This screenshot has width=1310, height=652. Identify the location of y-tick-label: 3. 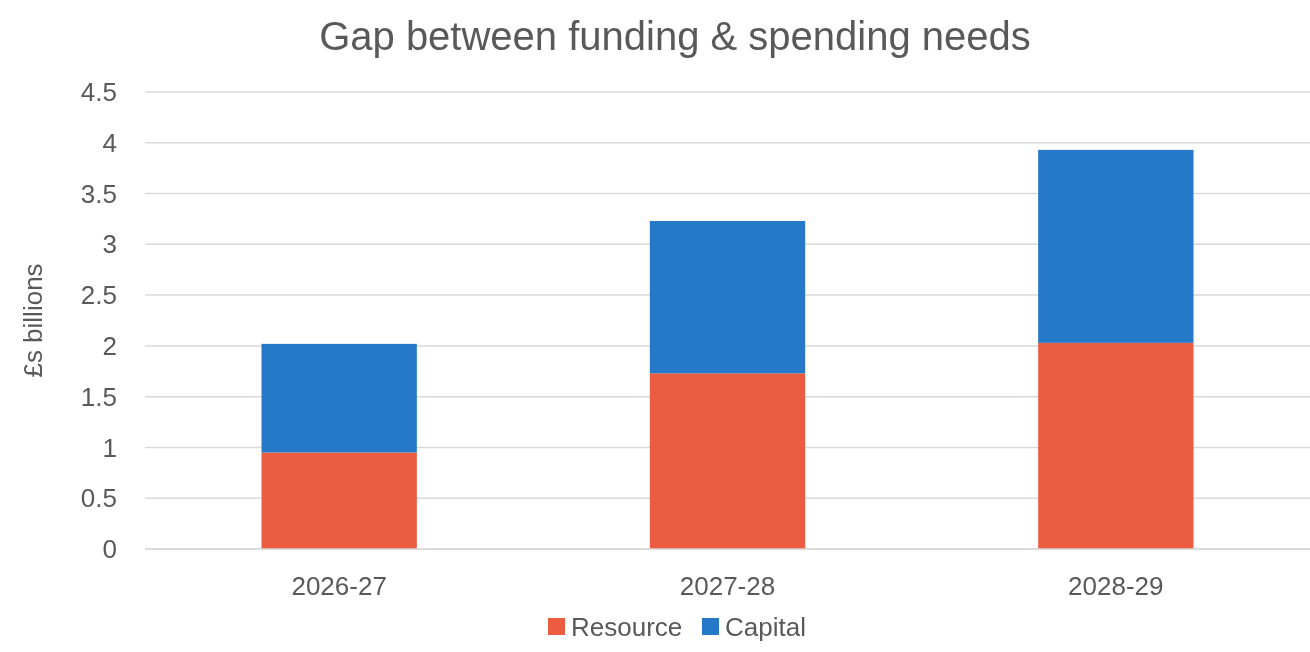
(109, 244).